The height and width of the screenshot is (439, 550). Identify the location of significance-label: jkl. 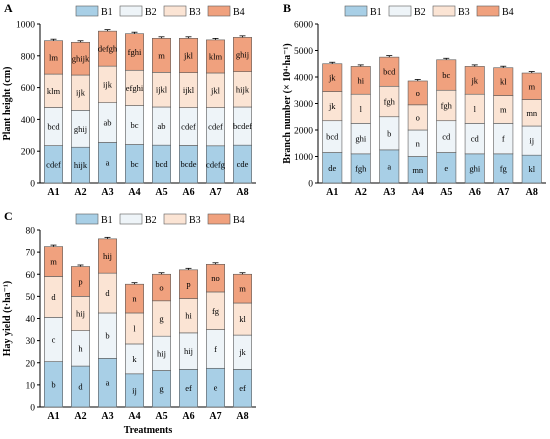
(188, 55).